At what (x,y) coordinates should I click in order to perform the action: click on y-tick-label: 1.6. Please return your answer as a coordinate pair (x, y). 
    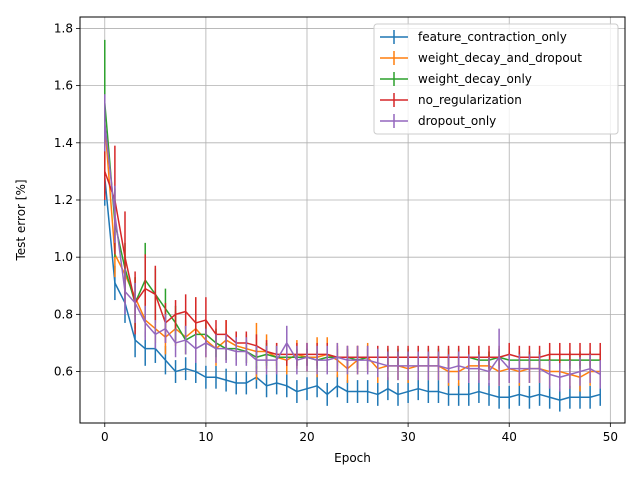
    Looking at the image, I should click on (63, 86).